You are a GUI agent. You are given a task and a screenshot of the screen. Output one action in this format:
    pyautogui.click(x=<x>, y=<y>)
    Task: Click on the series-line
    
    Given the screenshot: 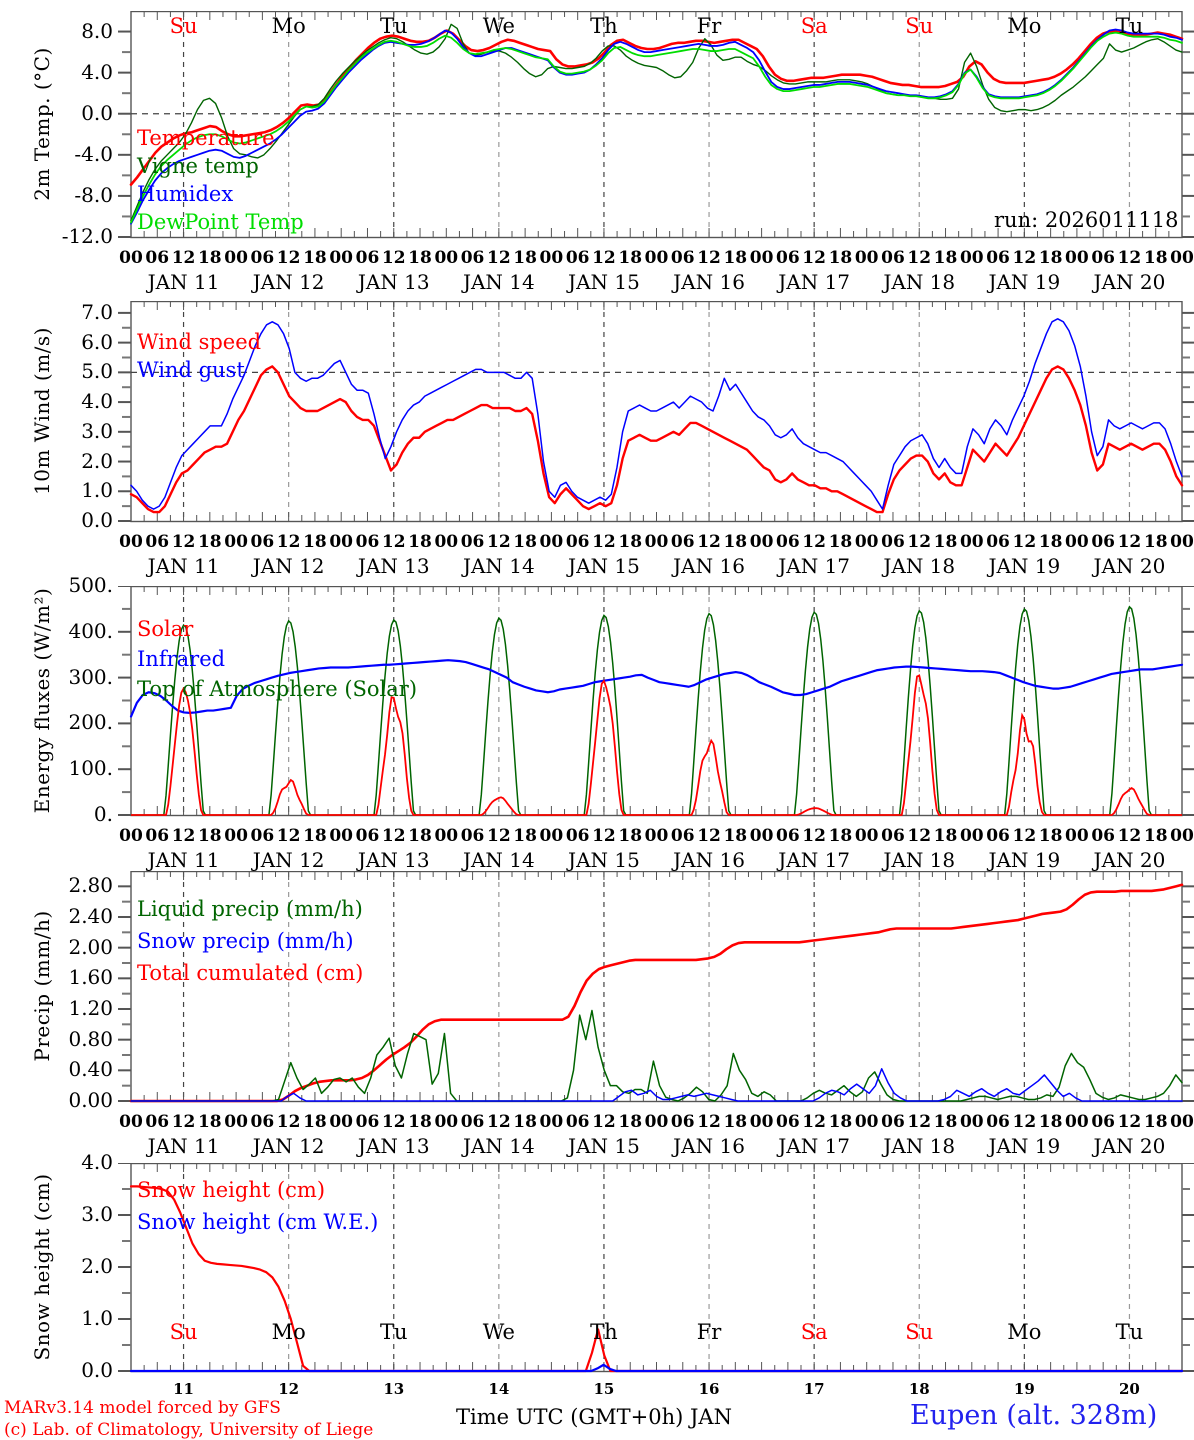 What is the action you would take?
    pyautogui.click(x=656, y=414)
    